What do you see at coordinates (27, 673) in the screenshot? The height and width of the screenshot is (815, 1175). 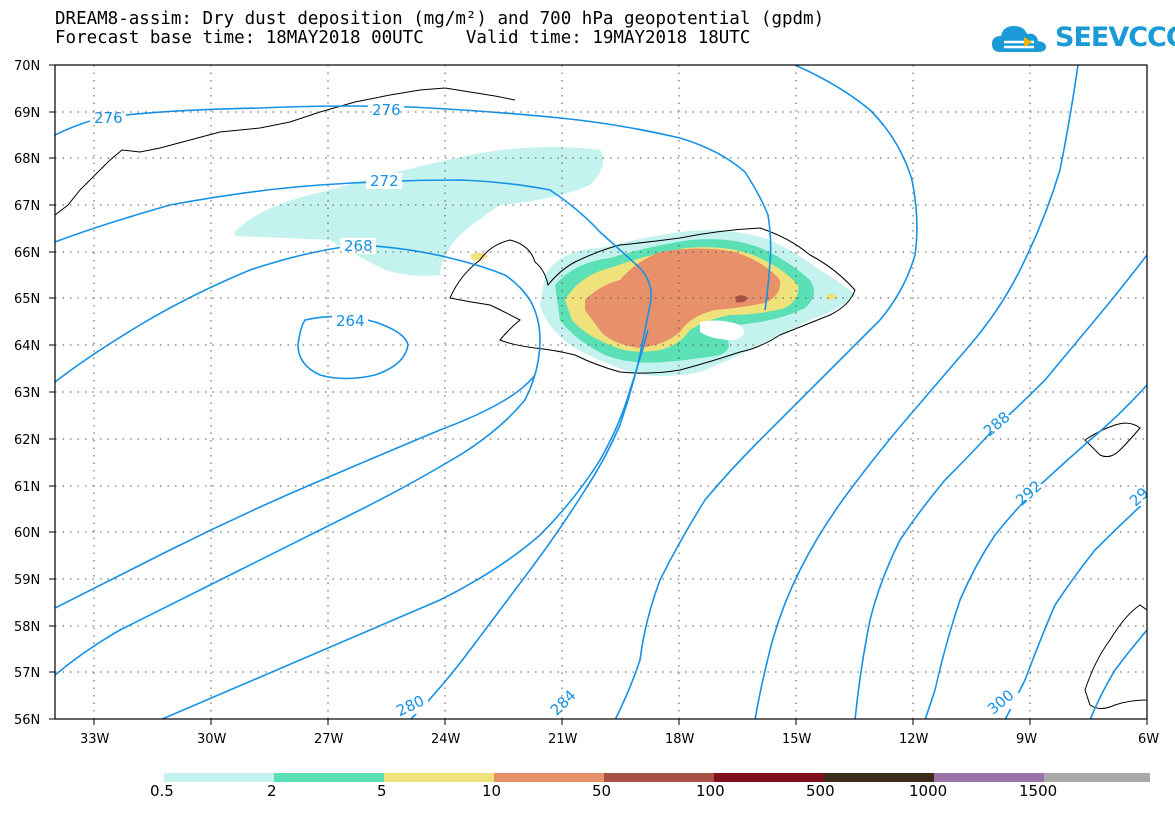 I see `lat-label: 57N` at bounding box center [27, 673].